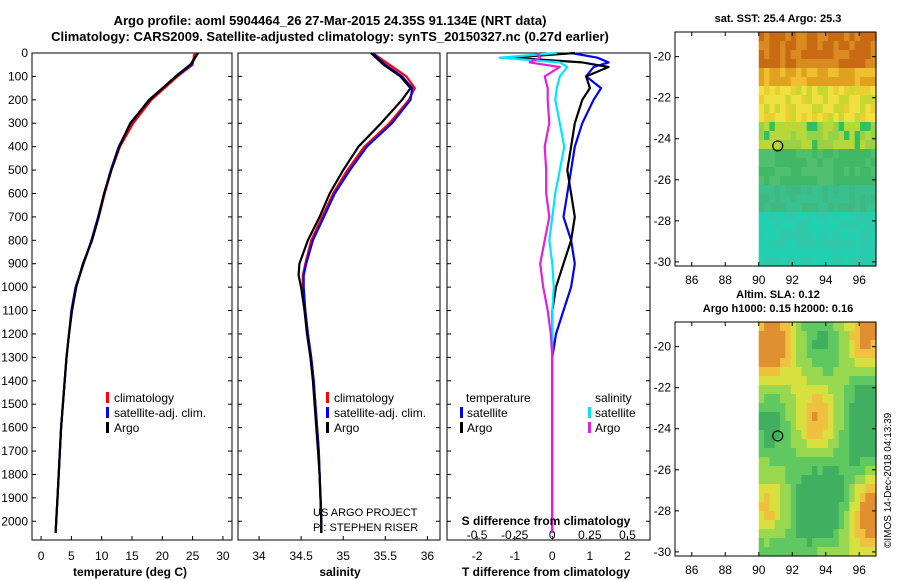 The image size is (900, 580). What do you see at coordinates (692, 280) in the screenshot?
I see `map-sst-xtick-label: 86` at bounding box center [692, 280].